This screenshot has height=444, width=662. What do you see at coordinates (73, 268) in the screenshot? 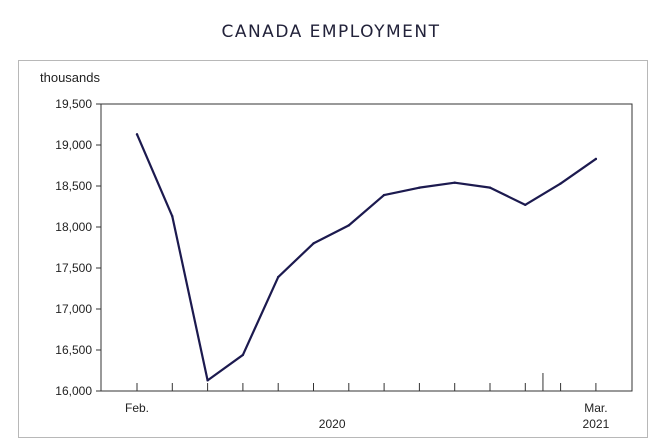
I see `y-tick-label: 17,500` at bounding box center [73, 268].